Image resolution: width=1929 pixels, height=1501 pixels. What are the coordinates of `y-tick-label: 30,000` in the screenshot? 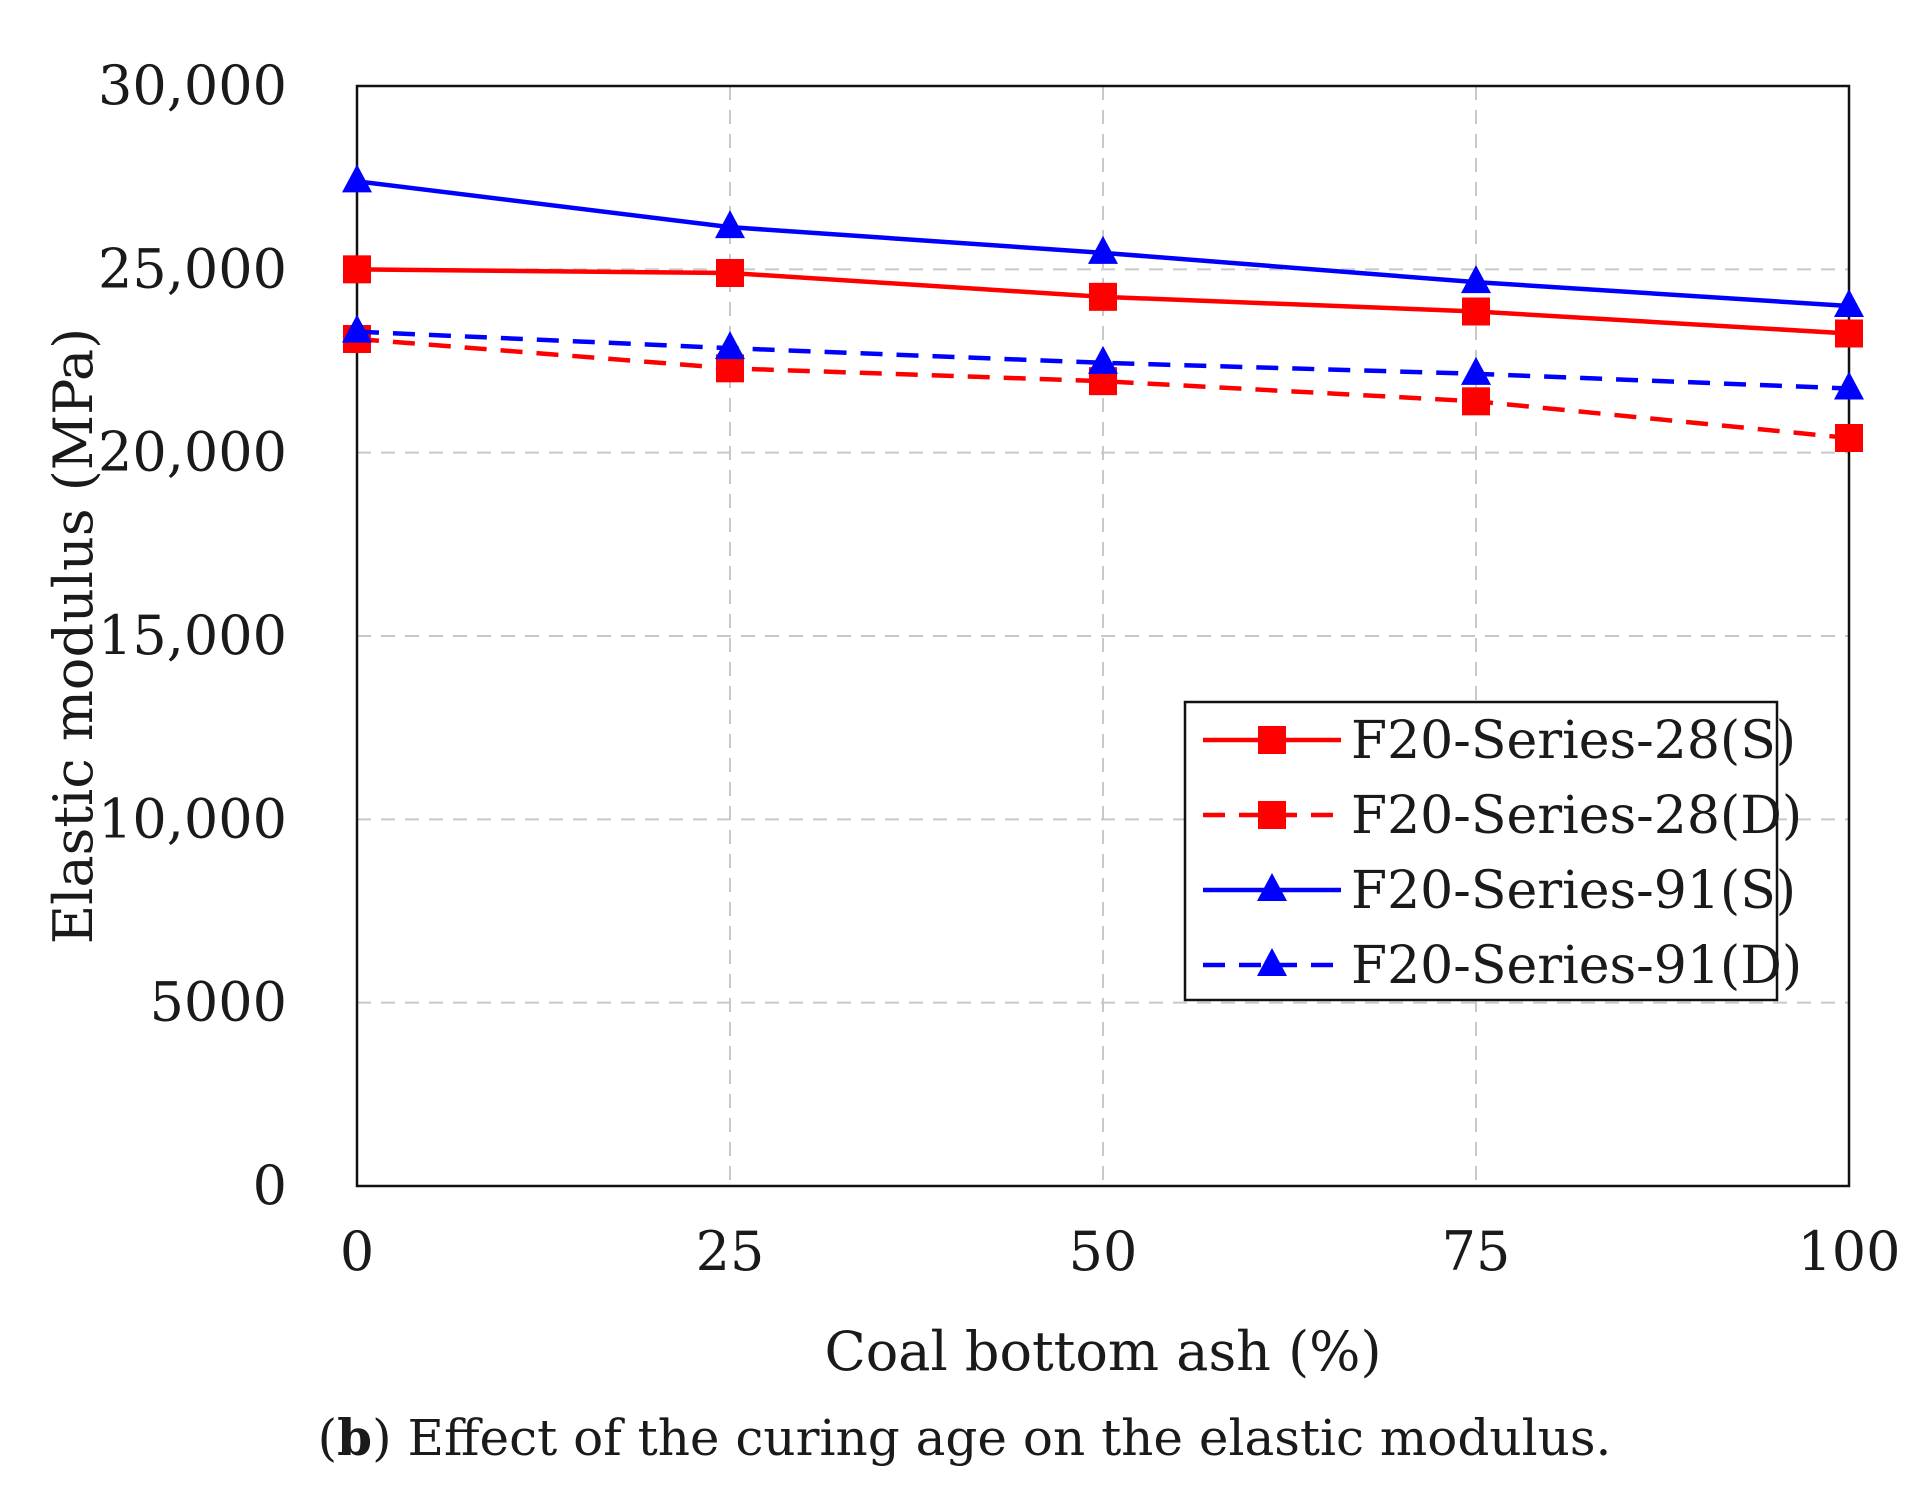 It's located at (192, 85).